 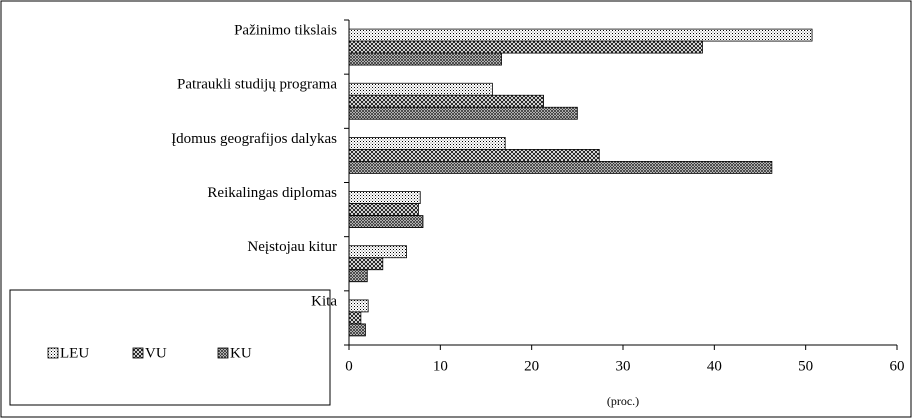 What do you see at coordinates (285, 31) in the screenshot?
I see `y-tick-label: Pažinimo tikslais` at bounding box center [285, 31].